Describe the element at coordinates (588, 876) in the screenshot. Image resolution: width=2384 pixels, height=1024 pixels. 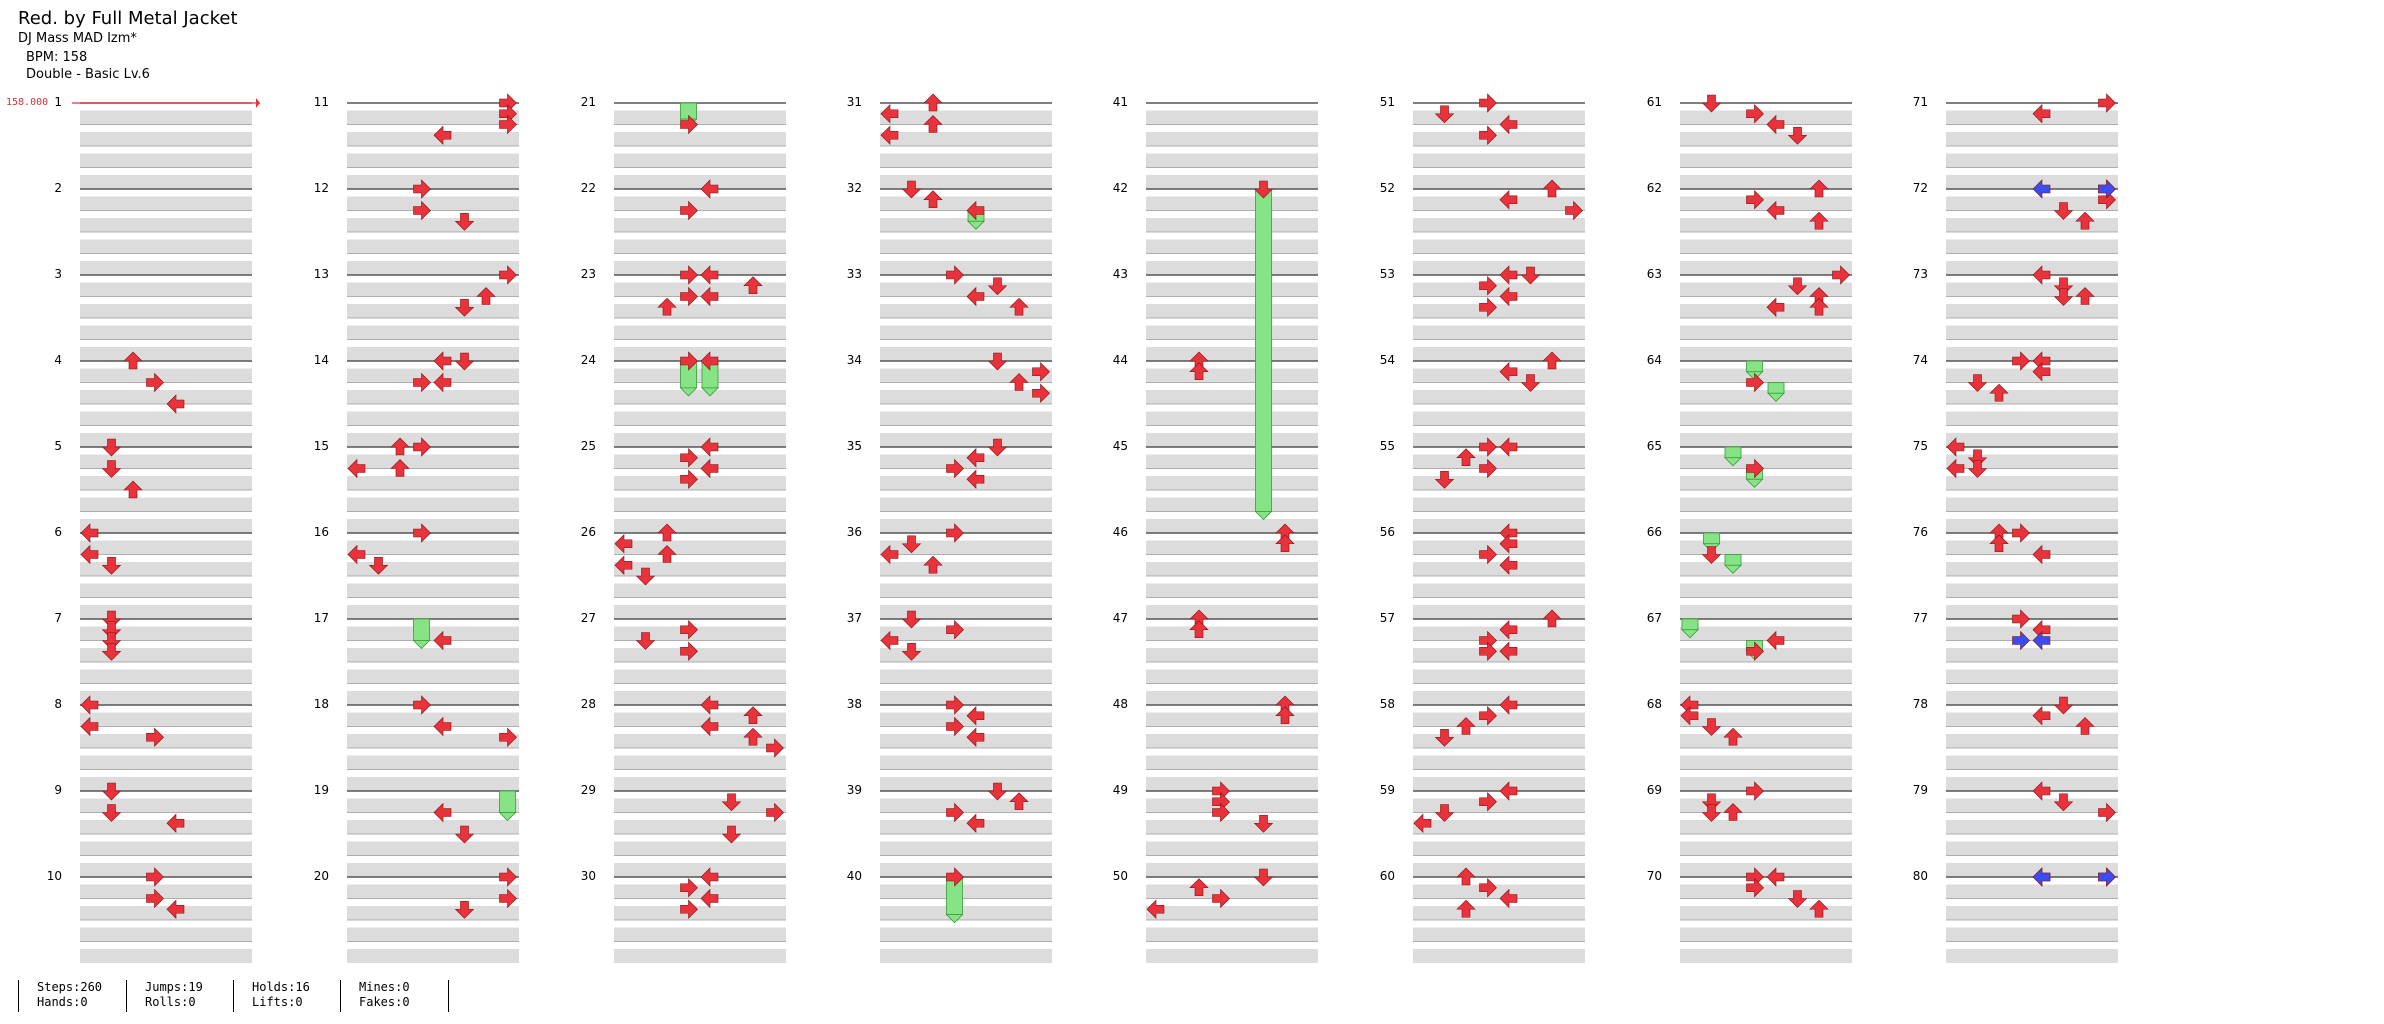
I see `measure-number: 30` at that location.